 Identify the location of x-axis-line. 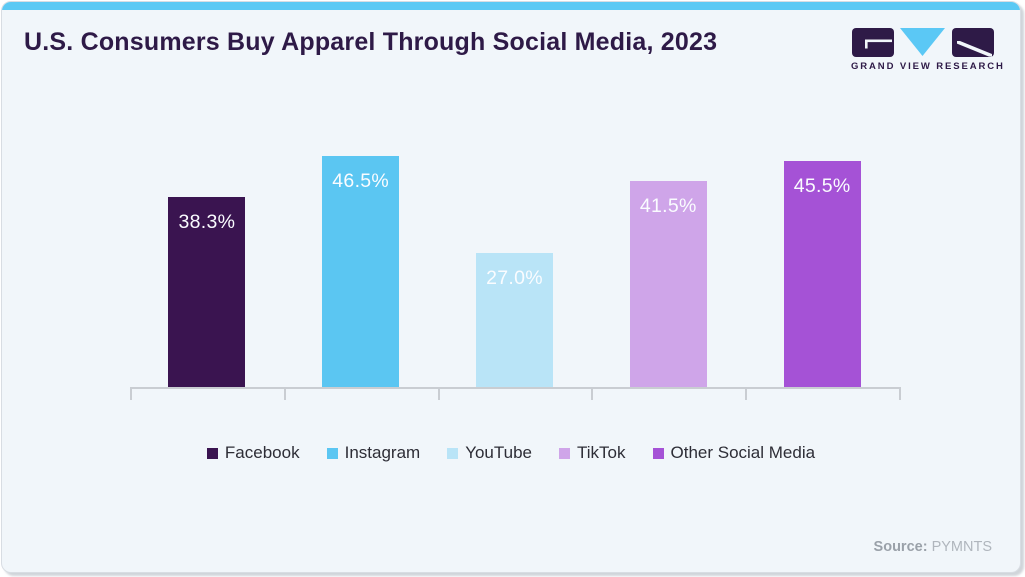
(514, 388).